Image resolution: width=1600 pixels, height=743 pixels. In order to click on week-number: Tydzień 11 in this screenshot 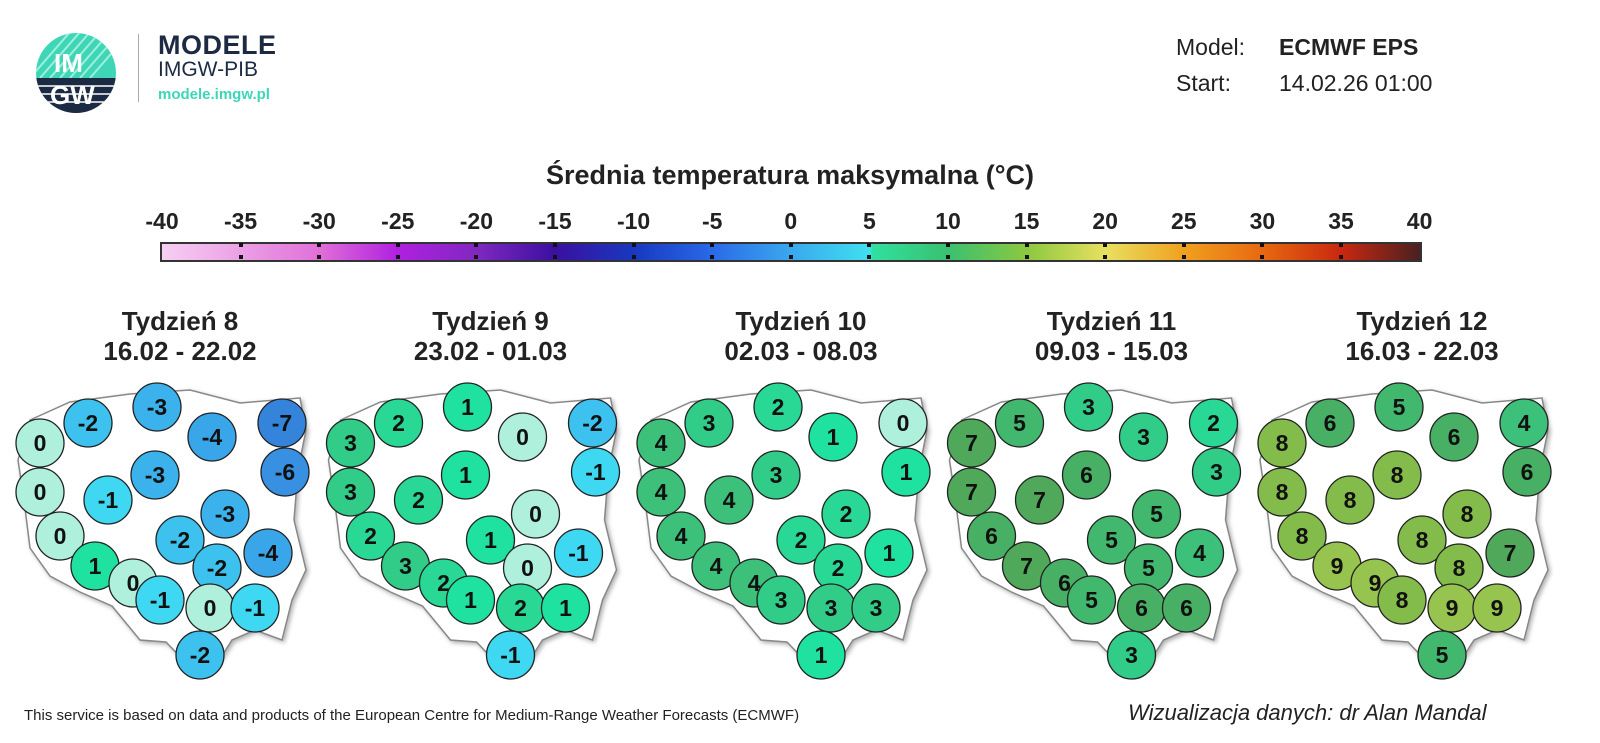, I will do `click(1111, 321)`.